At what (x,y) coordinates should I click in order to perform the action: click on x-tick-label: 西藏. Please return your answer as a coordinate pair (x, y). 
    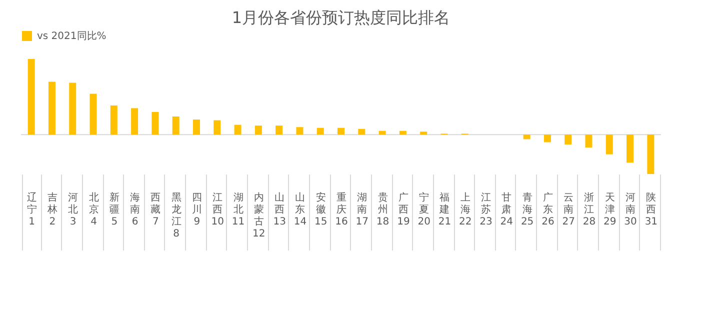
    Looking at the image, I should click on (155, 204).